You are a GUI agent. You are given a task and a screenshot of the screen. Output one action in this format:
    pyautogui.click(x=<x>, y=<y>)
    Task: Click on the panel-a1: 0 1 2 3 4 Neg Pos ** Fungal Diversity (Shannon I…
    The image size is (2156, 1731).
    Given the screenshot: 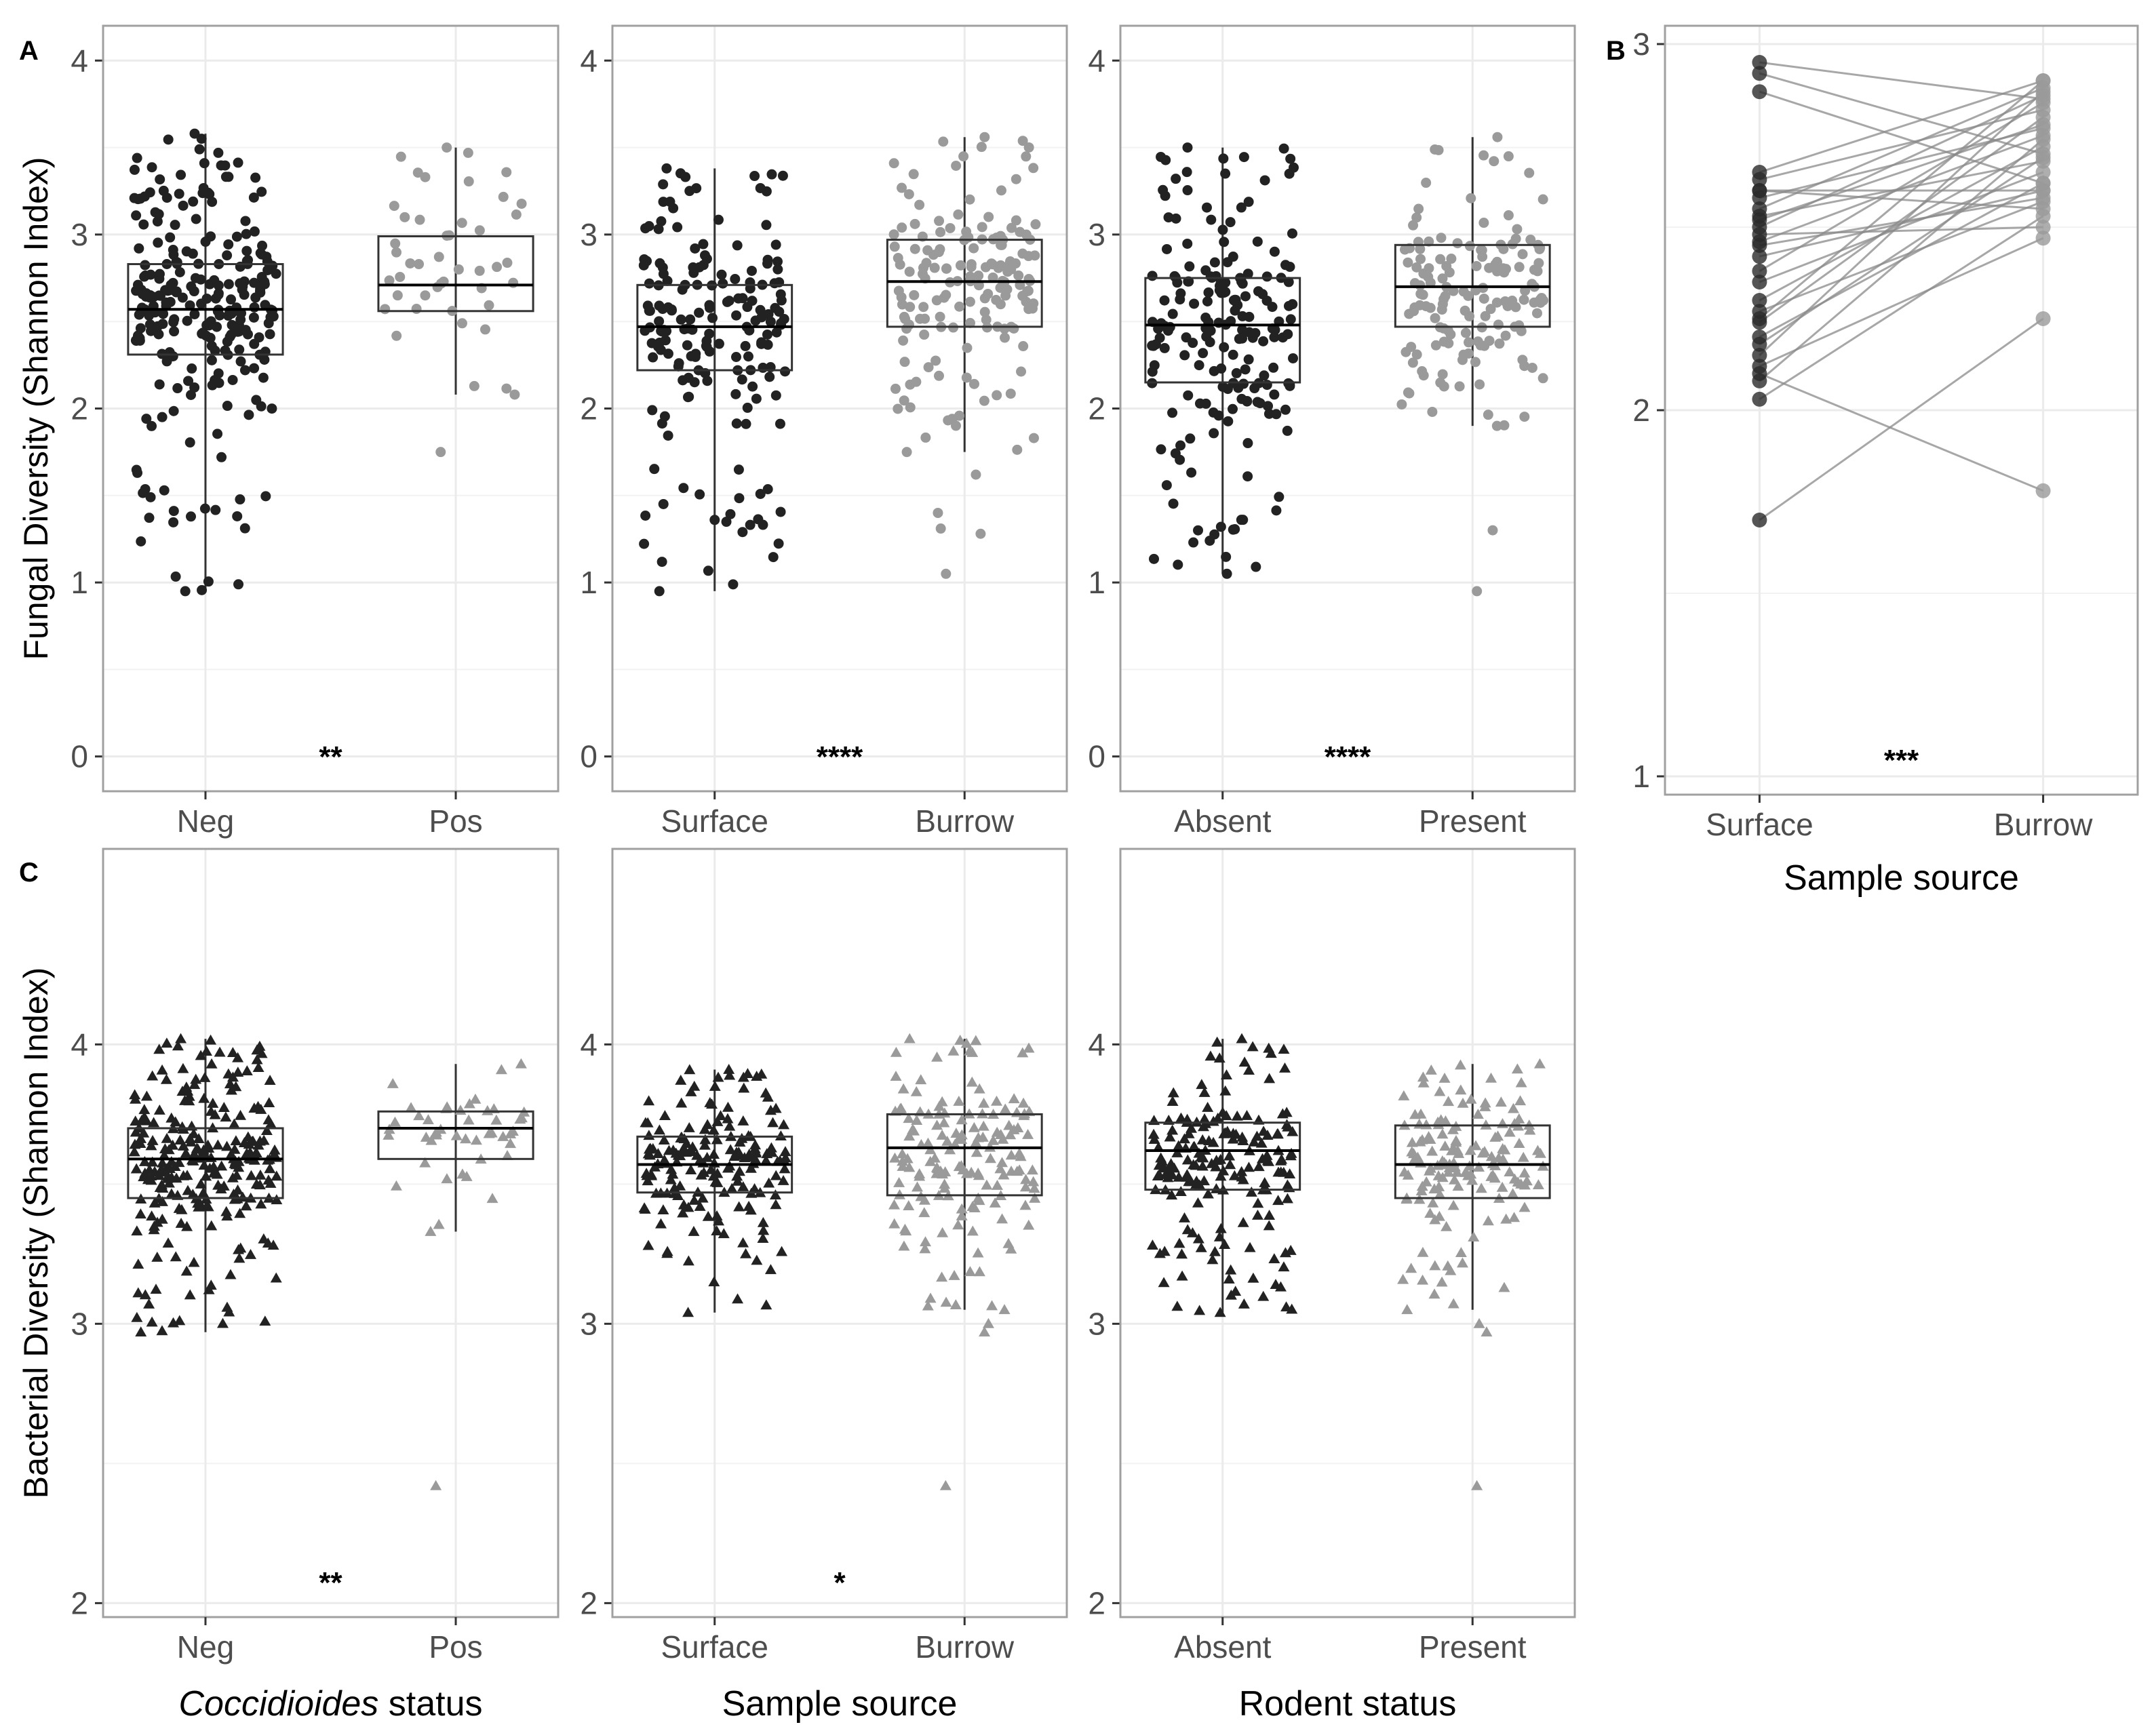 What is the action you would take?
    pyautogui.click(x=288, y=431)
    